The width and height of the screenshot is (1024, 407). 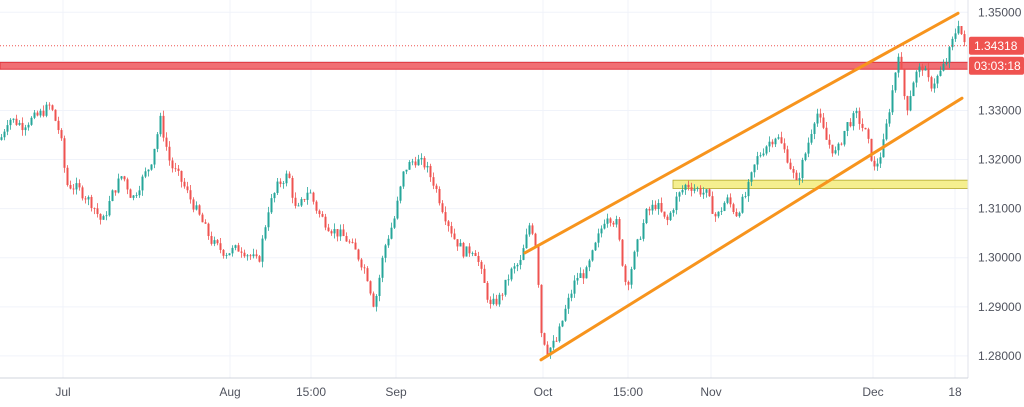 What do you see at coordinates (1000, 12) in the screenshot?
I see `price-tick-label: 1.35000` at bounding box center [1000, 12].